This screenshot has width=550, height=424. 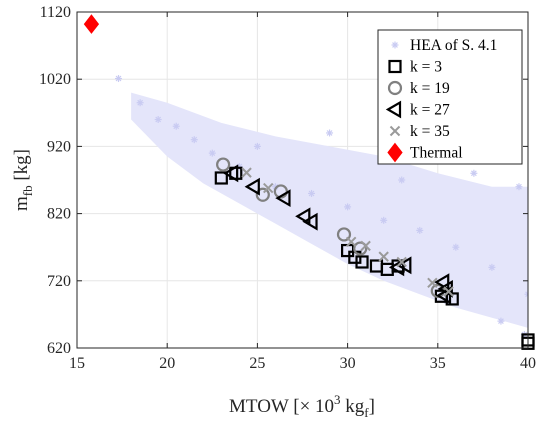 What do you see at coordinates (430, 110) in the screenshot?
I see `legend-label-k-27: k = 27` at bounding box center [430, 110].